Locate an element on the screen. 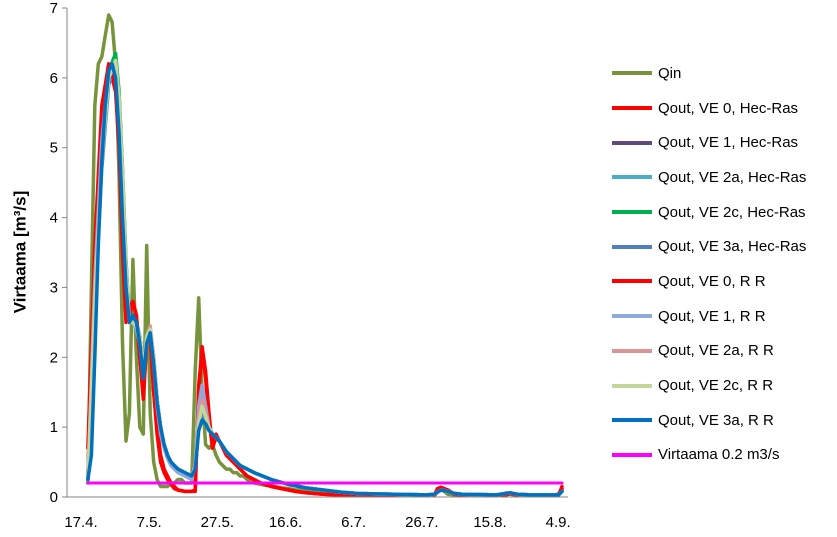 The image size is (837, 537). legend-label: Qin is located at coordinates (670, 73).